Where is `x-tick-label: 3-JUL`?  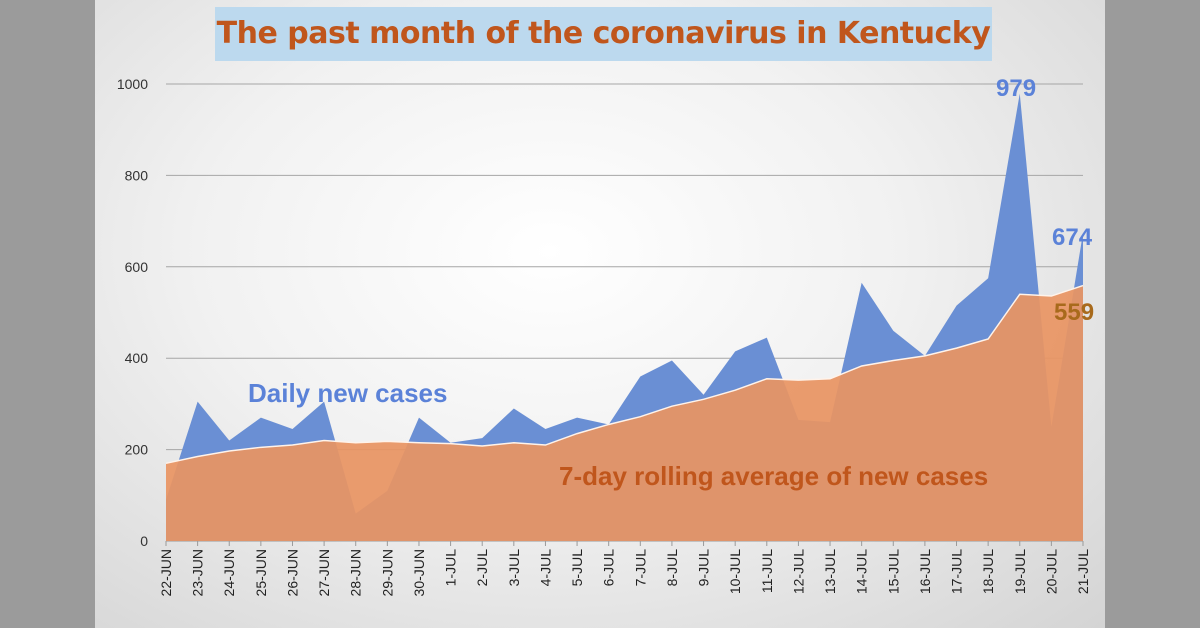 x-tick-label: 3-JUL is located at coordinates (514, 568).